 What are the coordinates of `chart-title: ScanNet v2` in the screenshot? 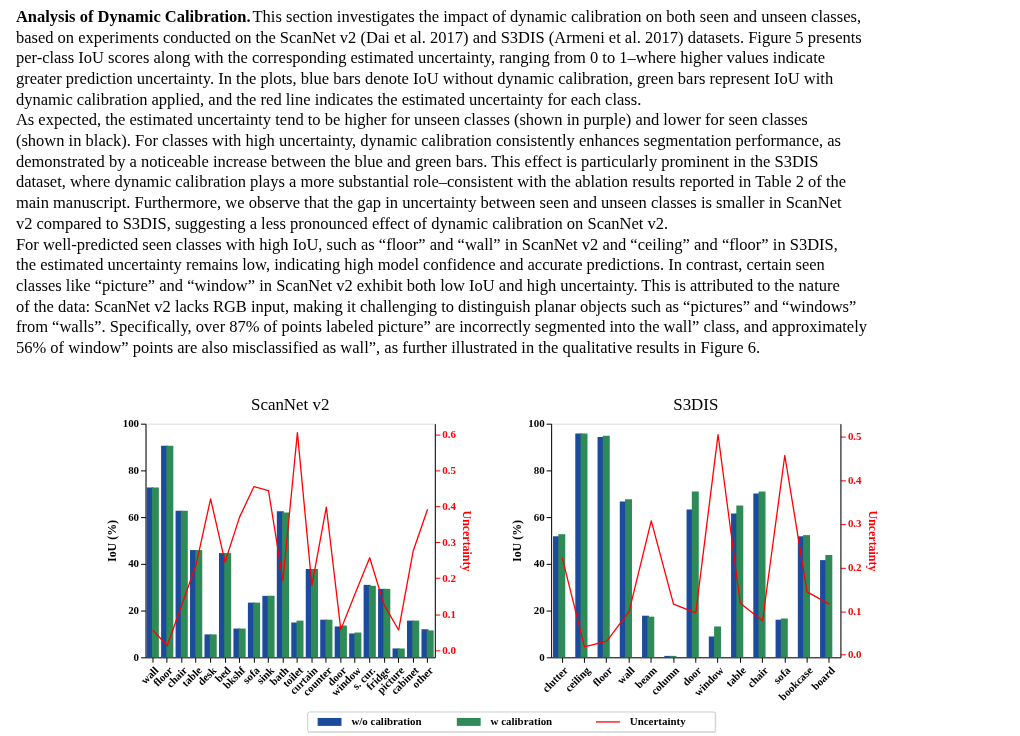 It's located at (290, 404).